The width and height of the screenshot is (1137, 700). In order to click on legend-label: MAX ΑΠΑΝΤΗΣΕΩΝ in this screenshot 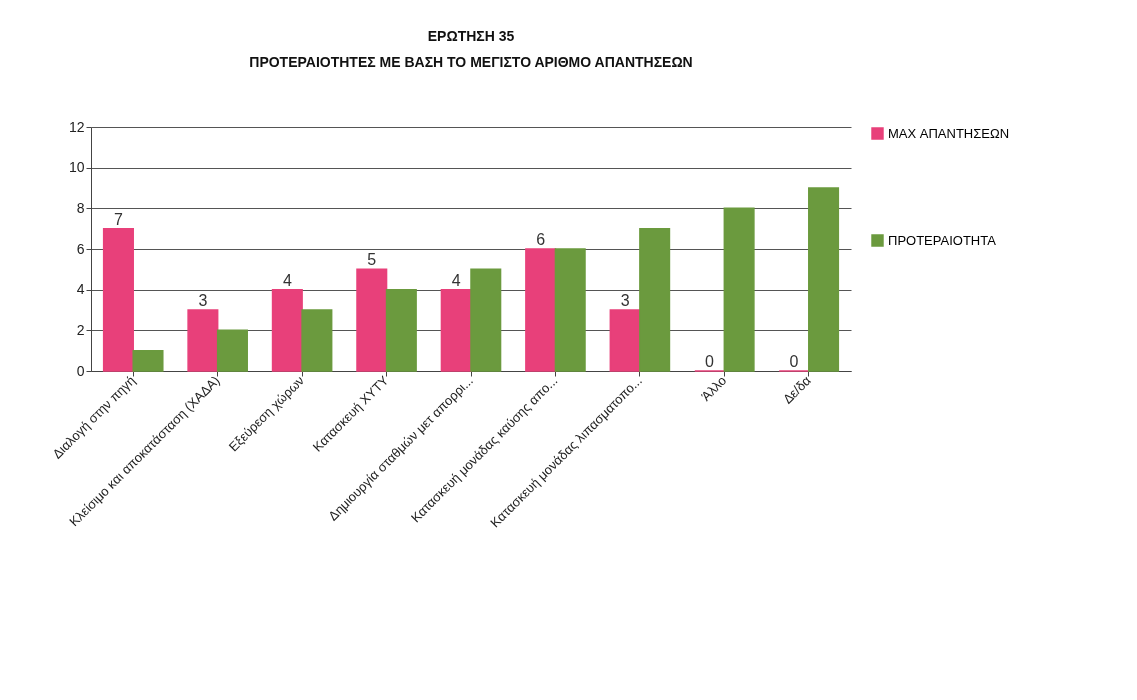, I will do `click(949, 133)`.